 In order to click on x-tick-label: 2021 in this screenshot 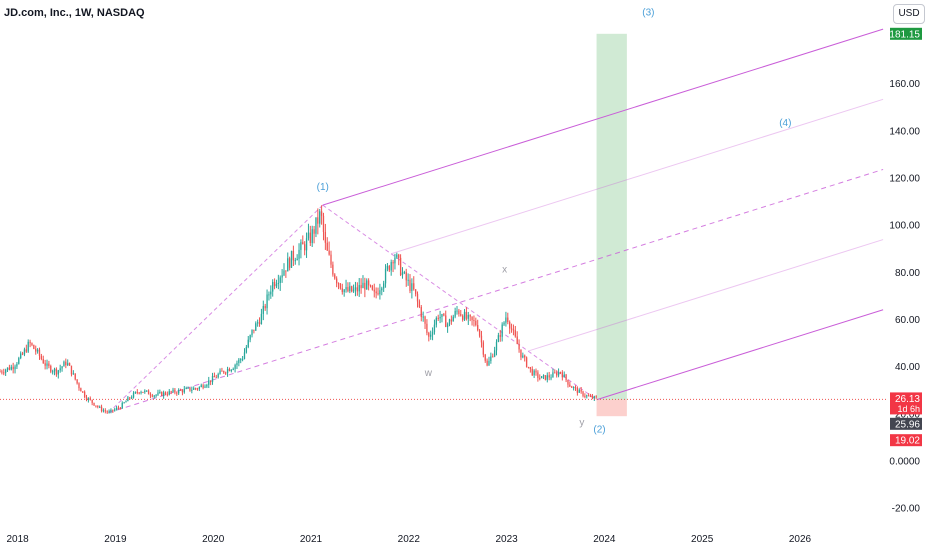, I will do `click(311, 539)`.